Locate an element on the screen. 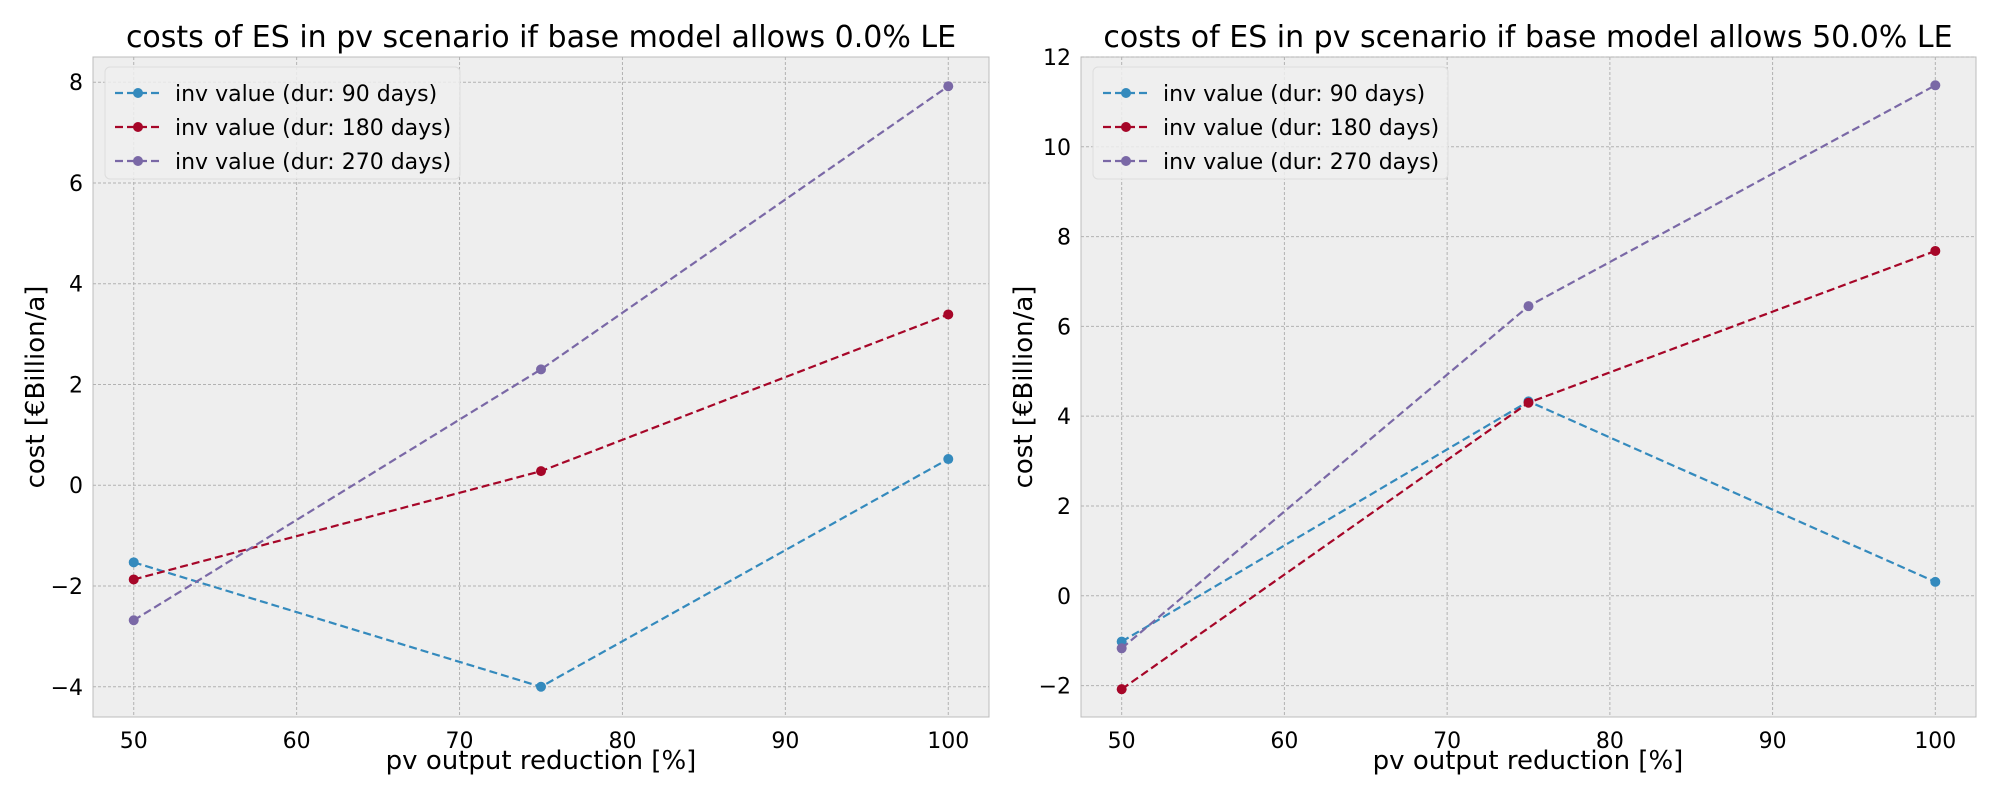  y-tick-label: 12 is located at coordinates (1057, 58).